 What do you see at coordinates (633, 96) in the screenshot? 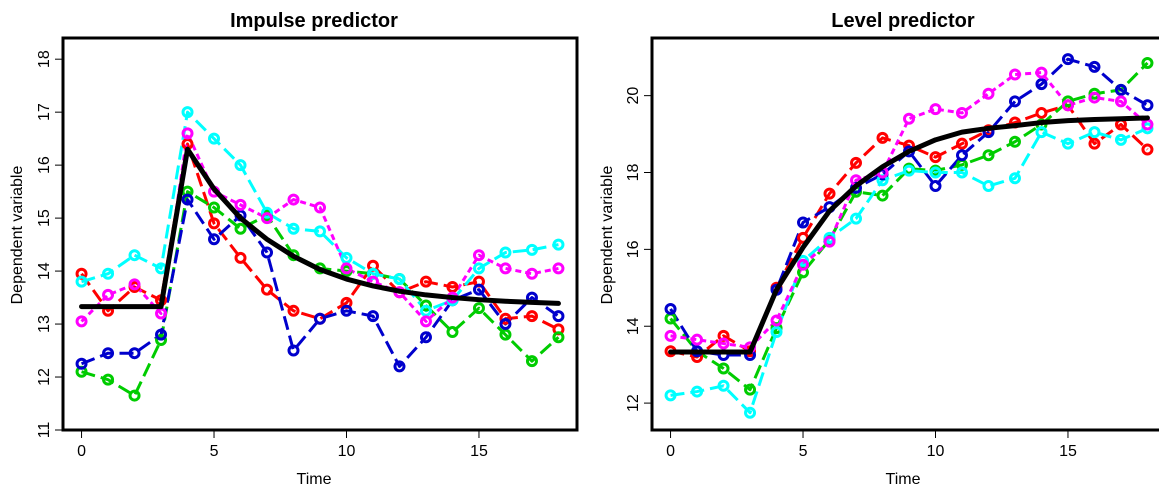
I see `y-tick-label: 20` at bounding box center [633, 96].